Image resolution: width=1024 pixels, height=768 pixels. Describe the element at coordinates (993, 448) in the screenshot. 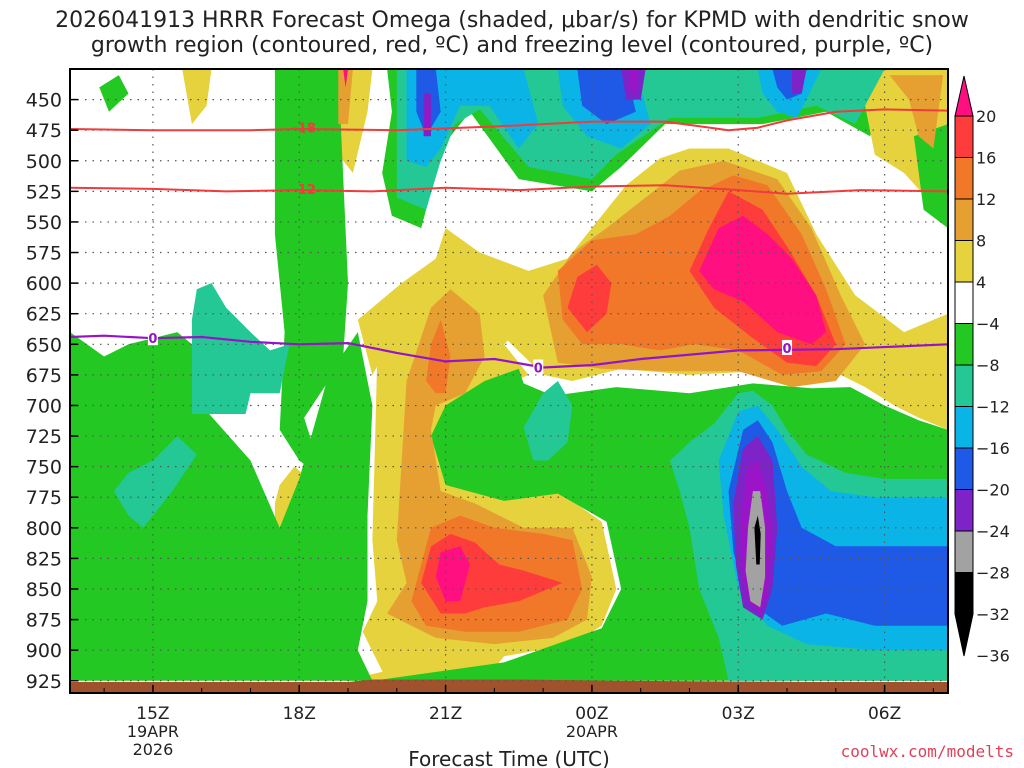

I see `colorbar-label-8: −16` at that location.